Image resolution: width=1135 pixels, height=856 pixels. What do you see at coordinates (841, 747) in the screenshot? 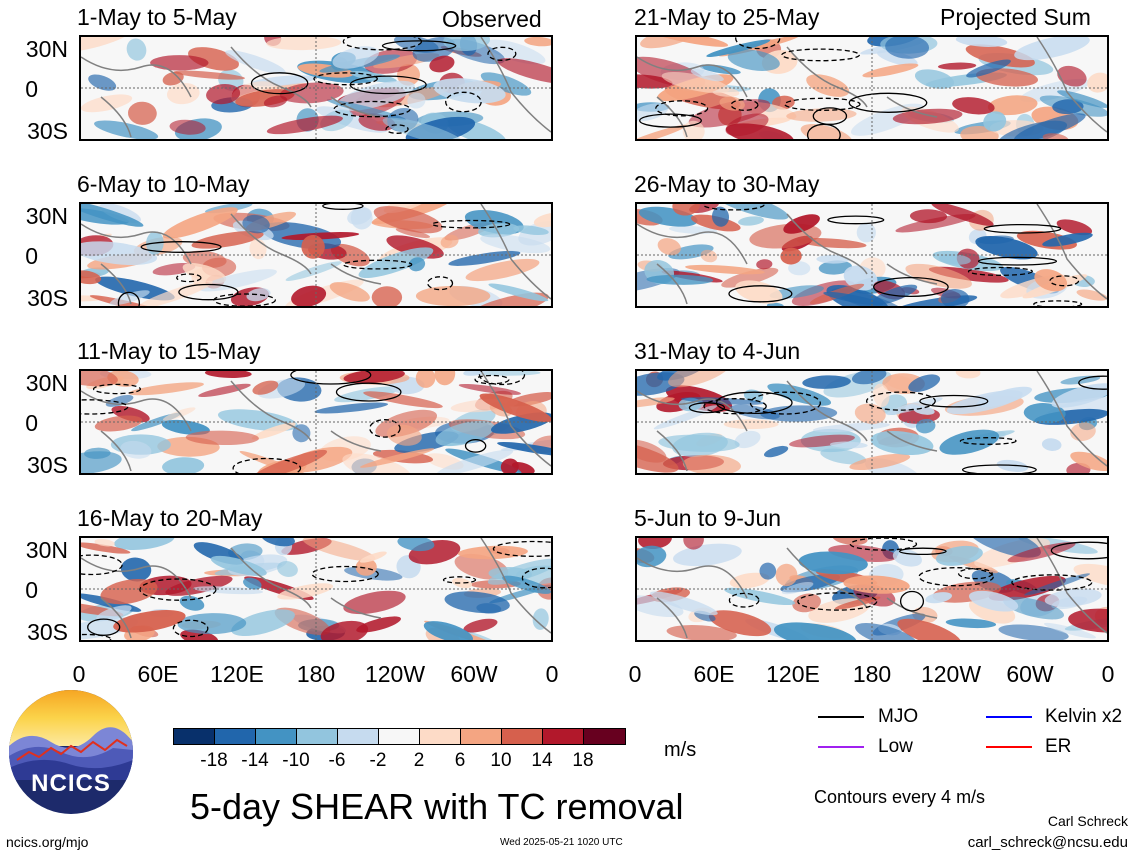
I see `legend-line-low` at bounding box center [841, 747].